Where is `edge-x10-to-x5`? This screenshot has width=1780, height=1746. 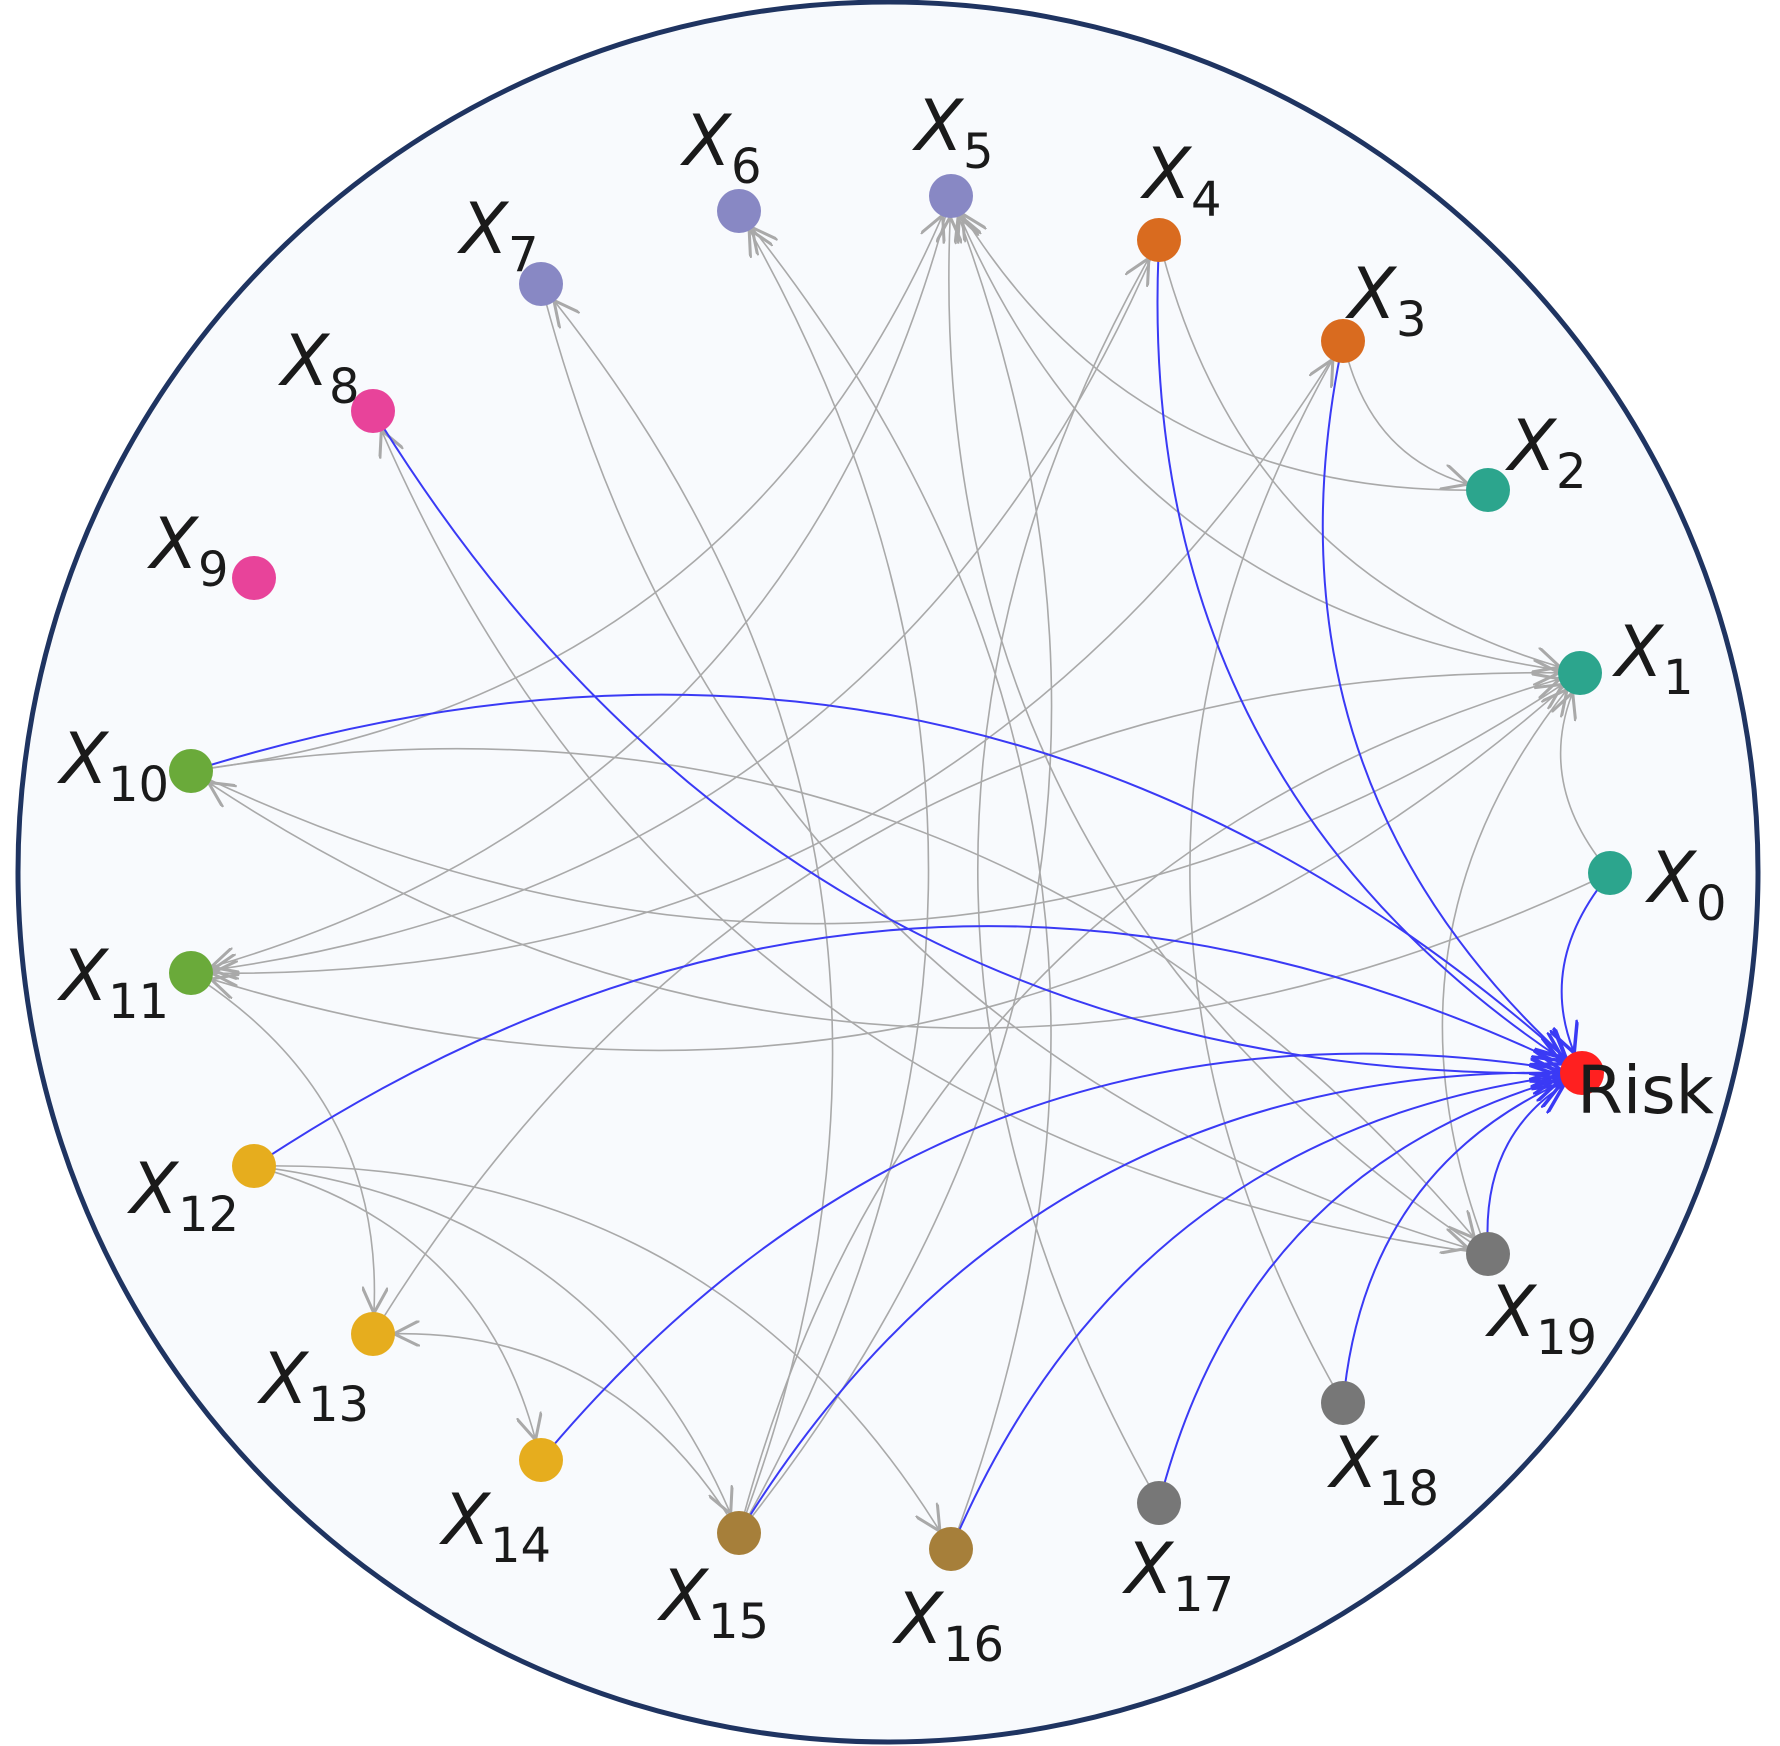
edge-x10-to-x5 is located at coordinates (572, 493).